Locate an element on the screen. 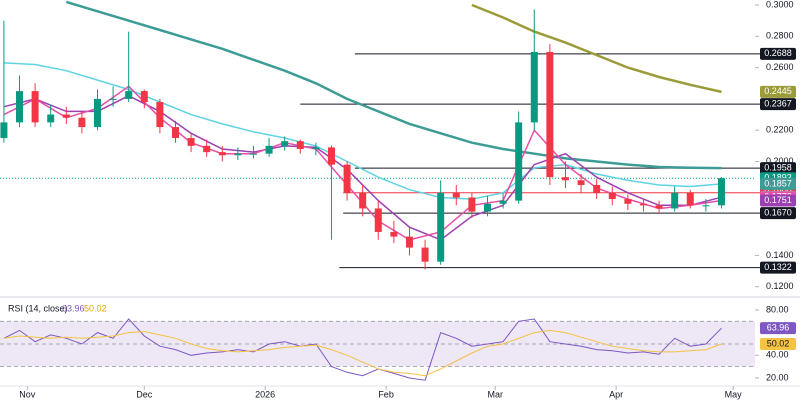  rsi-badge: 50.02 is located at coordinates (778, 343).